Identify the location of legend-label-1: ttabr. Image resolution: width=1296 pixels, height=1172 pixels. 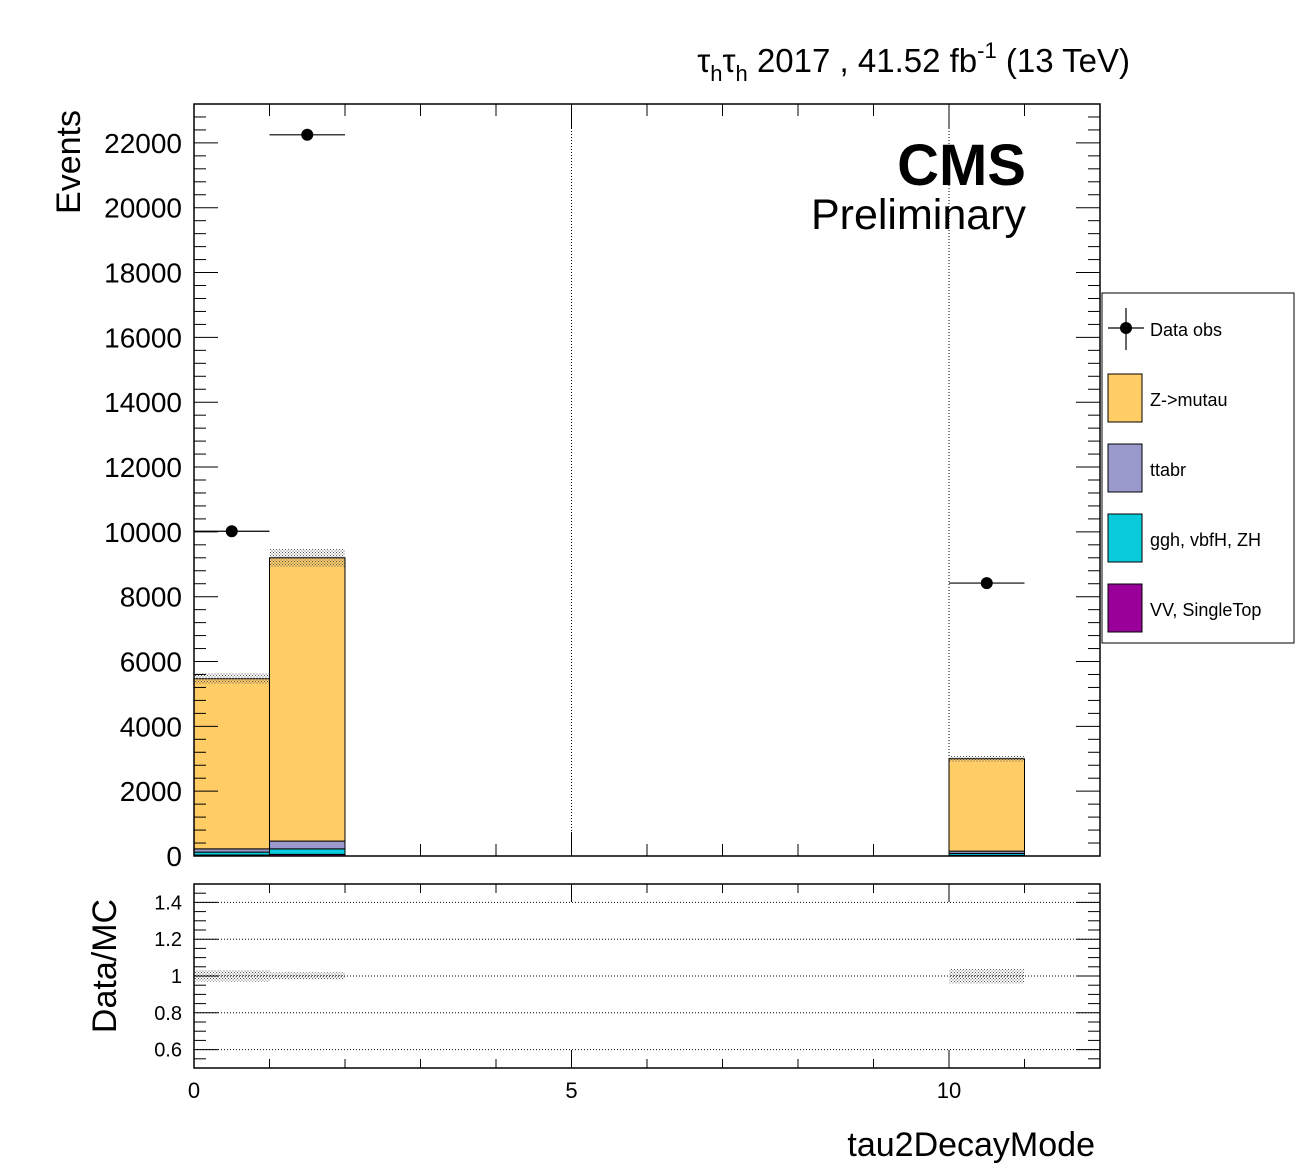
(1168, 470).